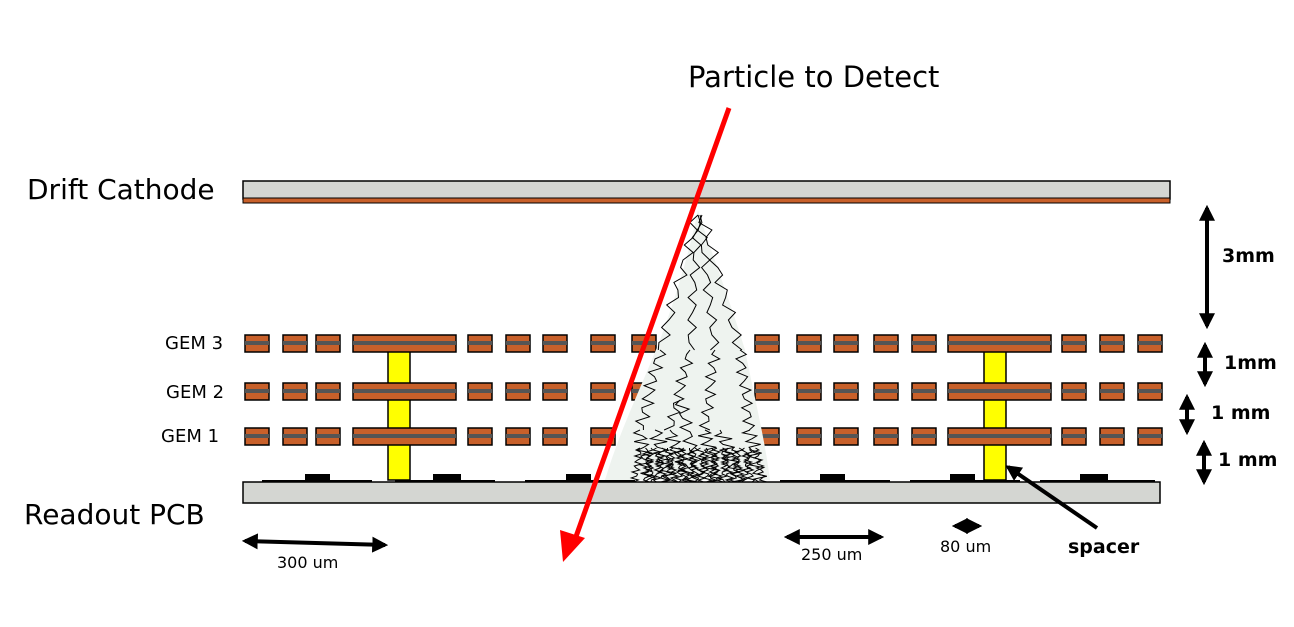  I want to click on pitch-300-label: 300 um, so click(308, 562).